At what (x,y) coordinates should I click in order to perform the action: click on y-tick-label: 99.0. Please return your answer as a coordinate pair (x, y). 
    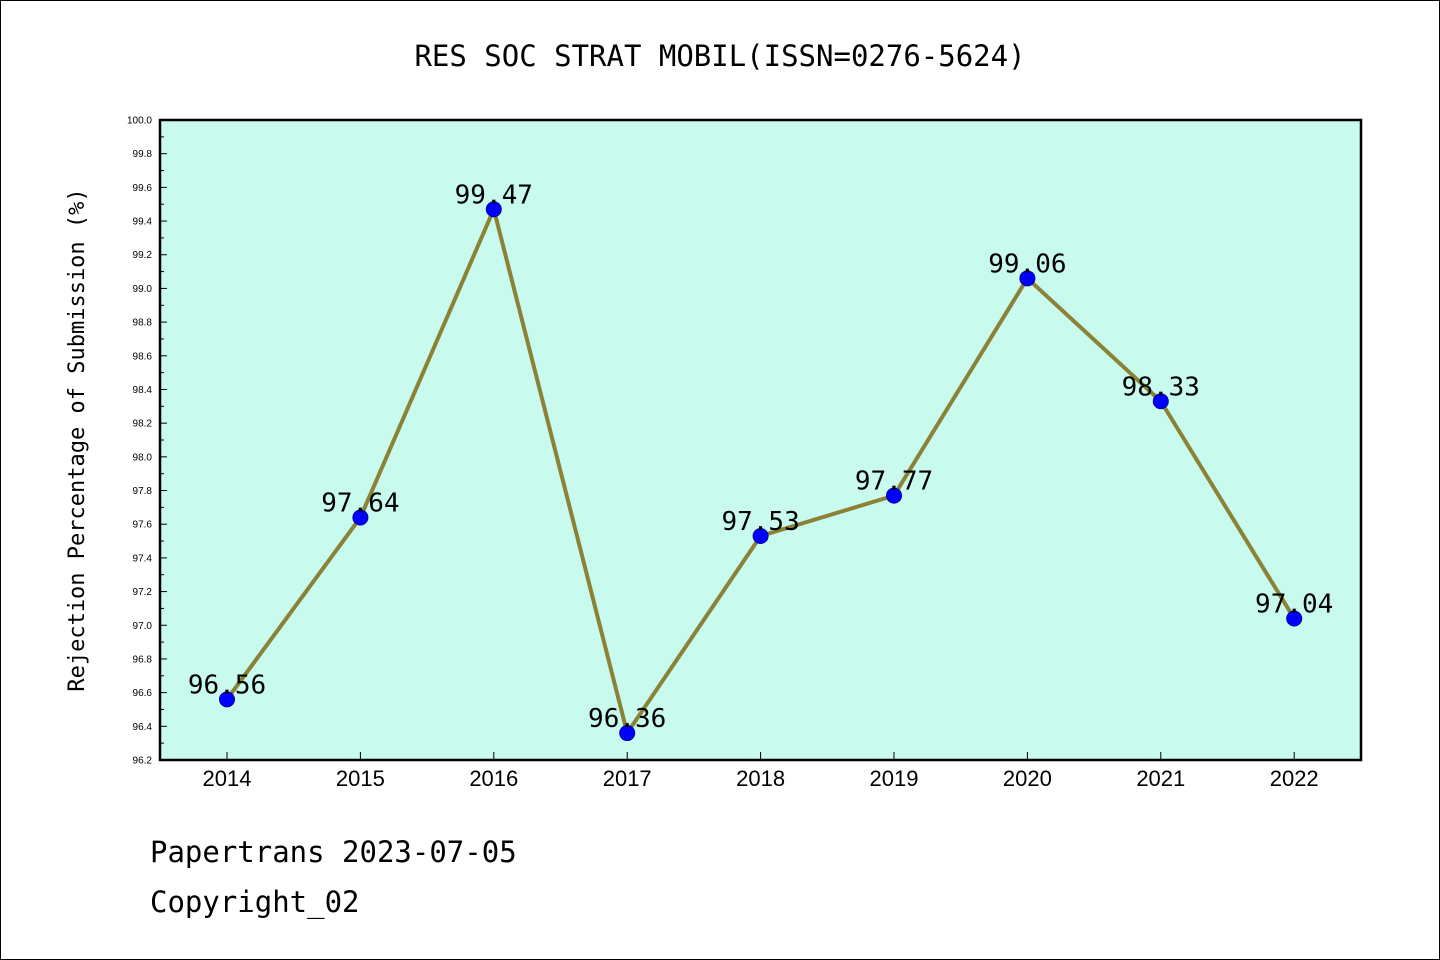
    Looking at the image, I should click on (143, 289).